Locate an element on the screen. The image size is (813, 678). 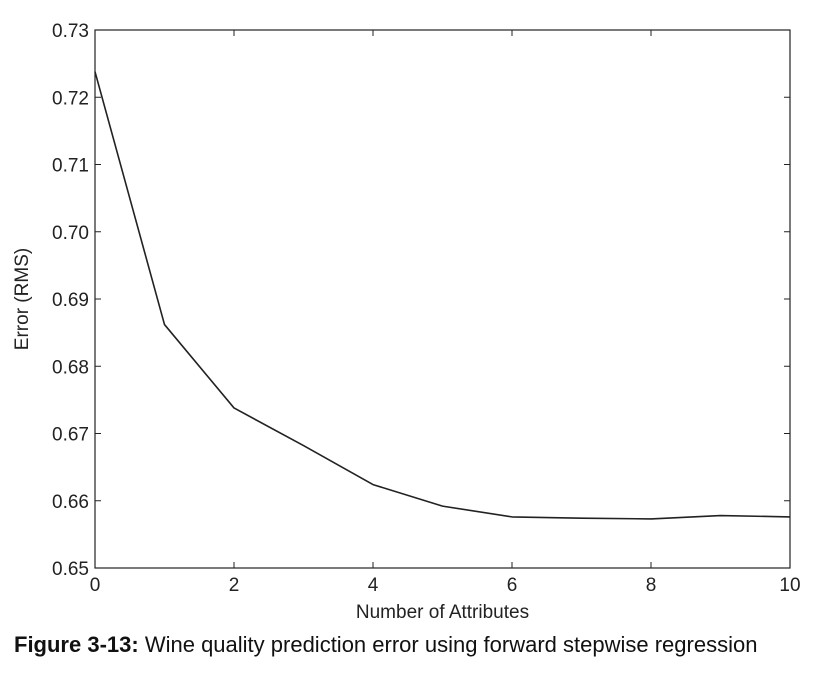
figure-caption-label: Figure 3-13: is located at coordinates (76, 644).